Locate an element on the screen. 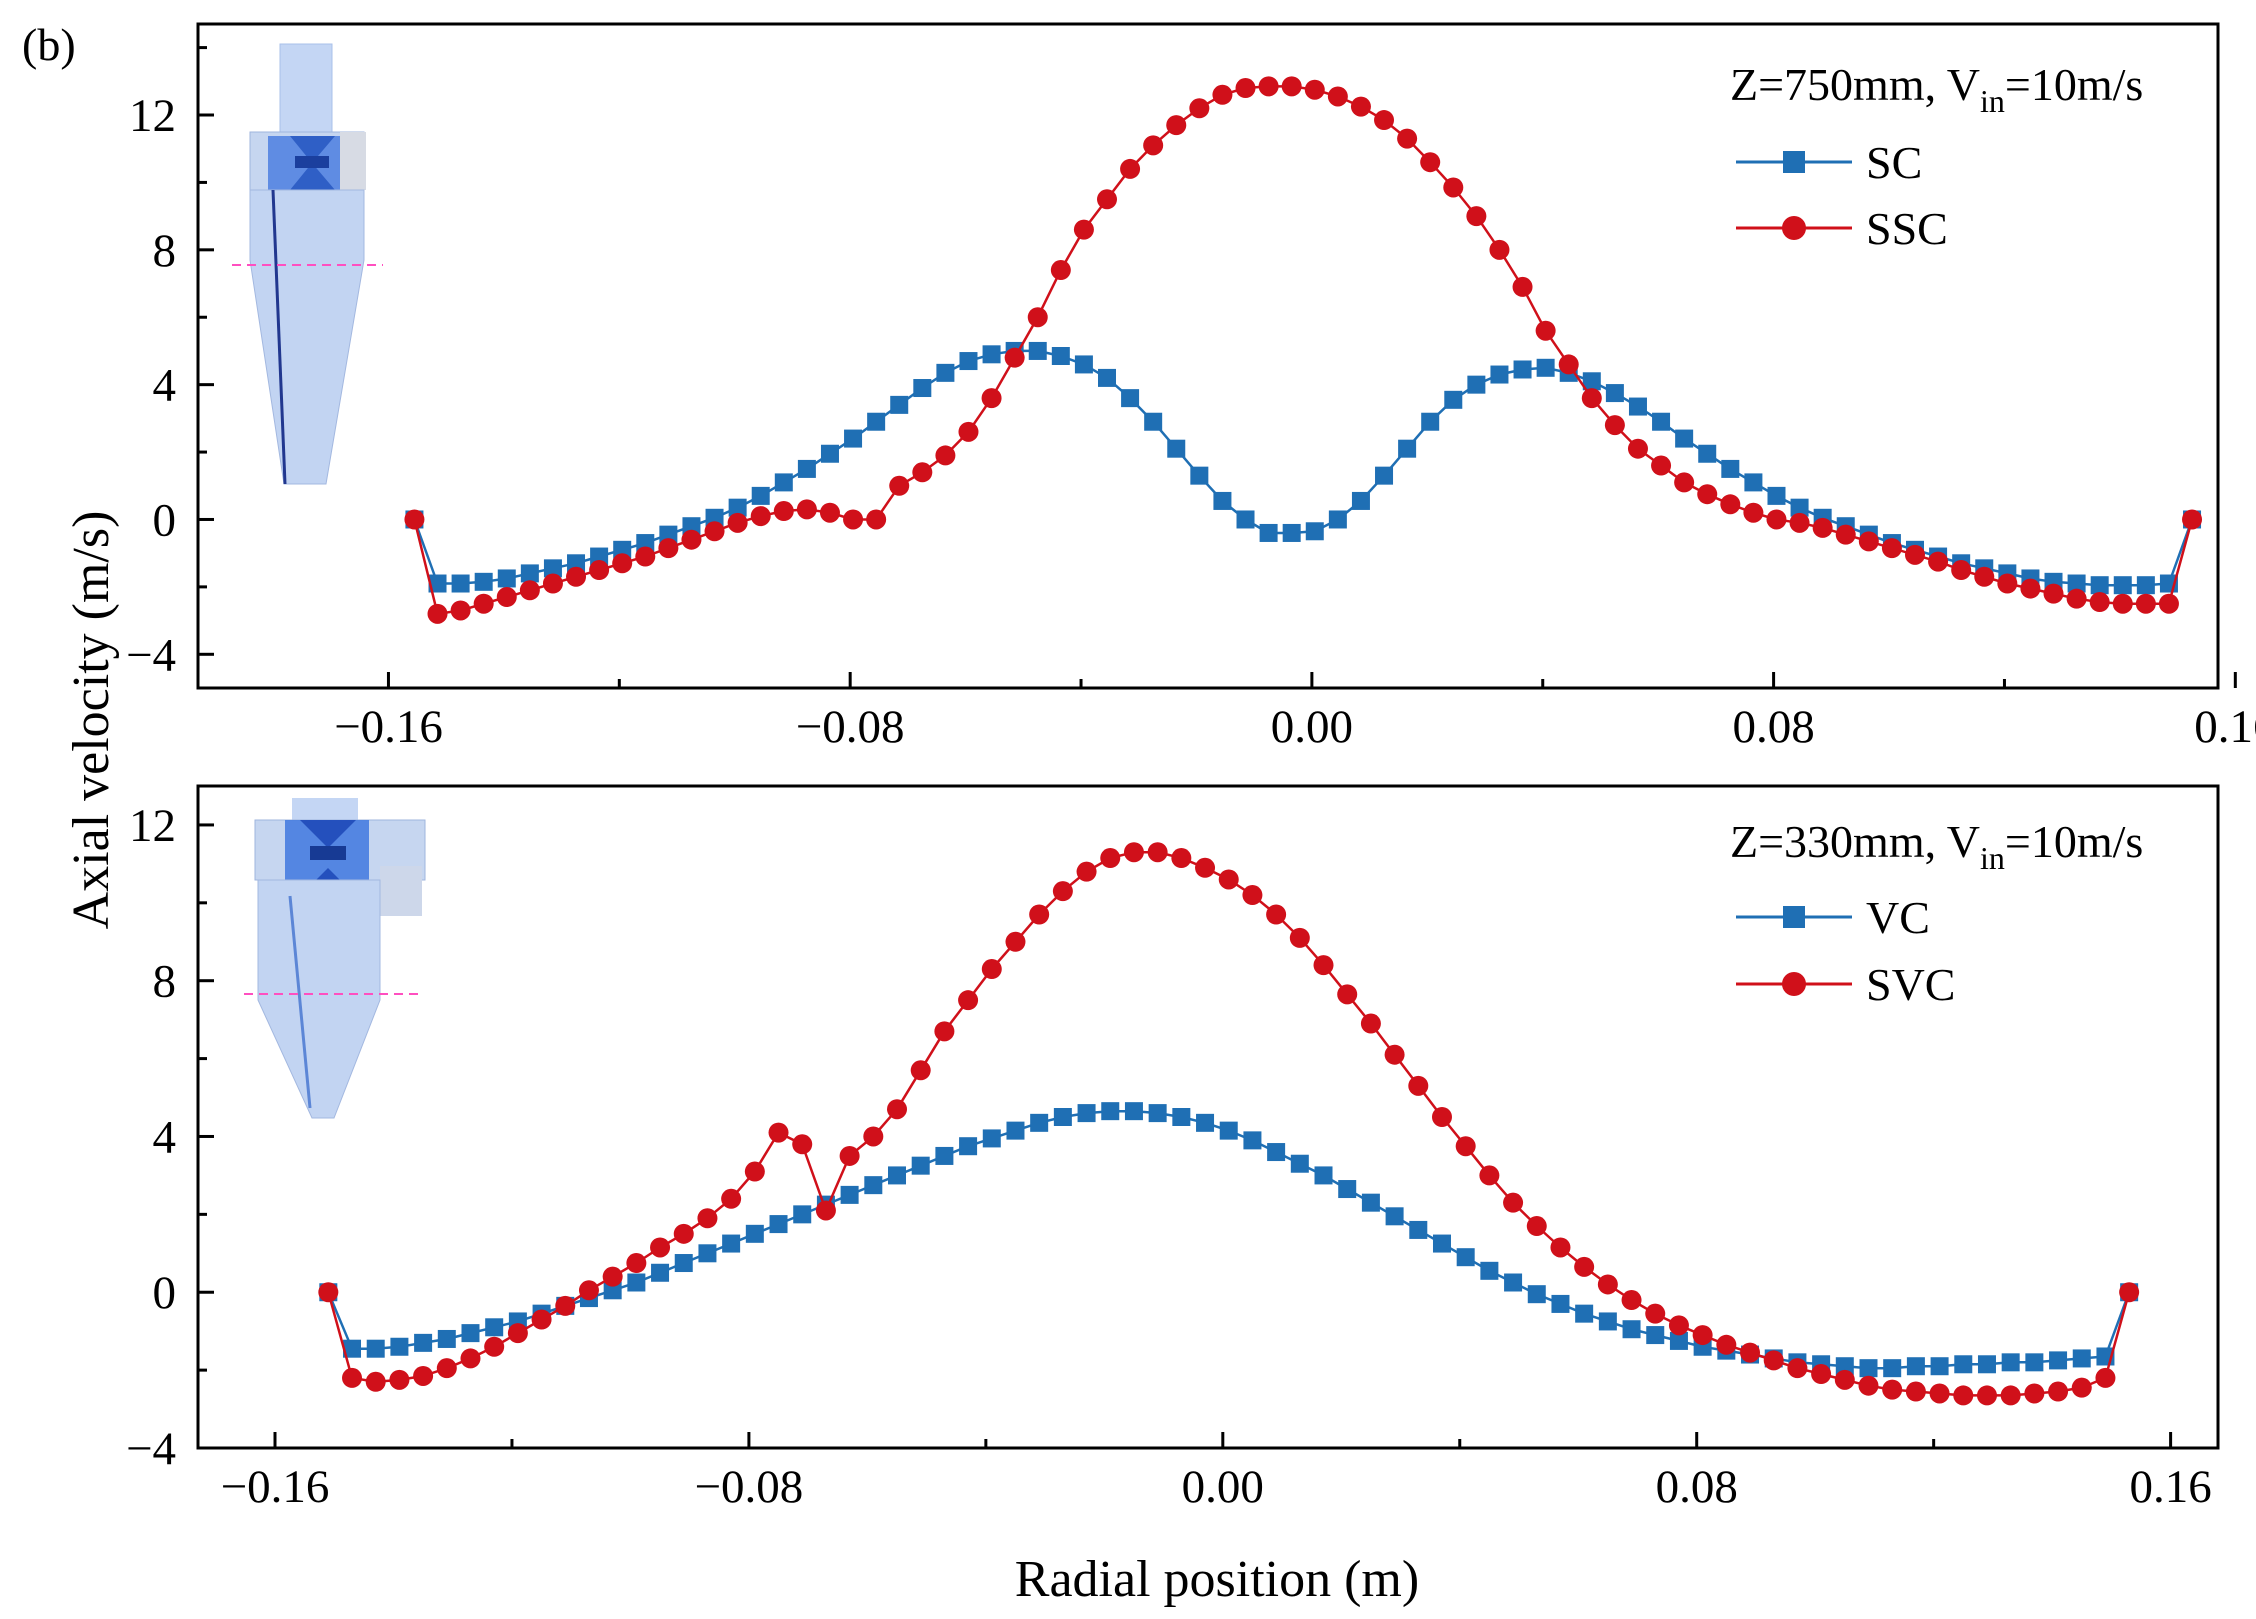 The width and height of the screenshot is (2256, 1619). legend-label-ssc: SSC is located at coordinates (1907, 228).